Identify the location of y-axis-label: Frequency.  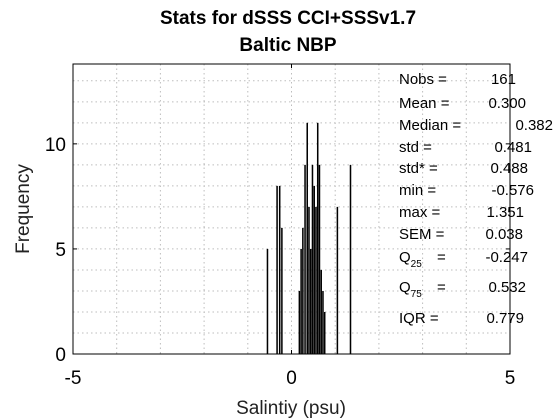
(23, 209).